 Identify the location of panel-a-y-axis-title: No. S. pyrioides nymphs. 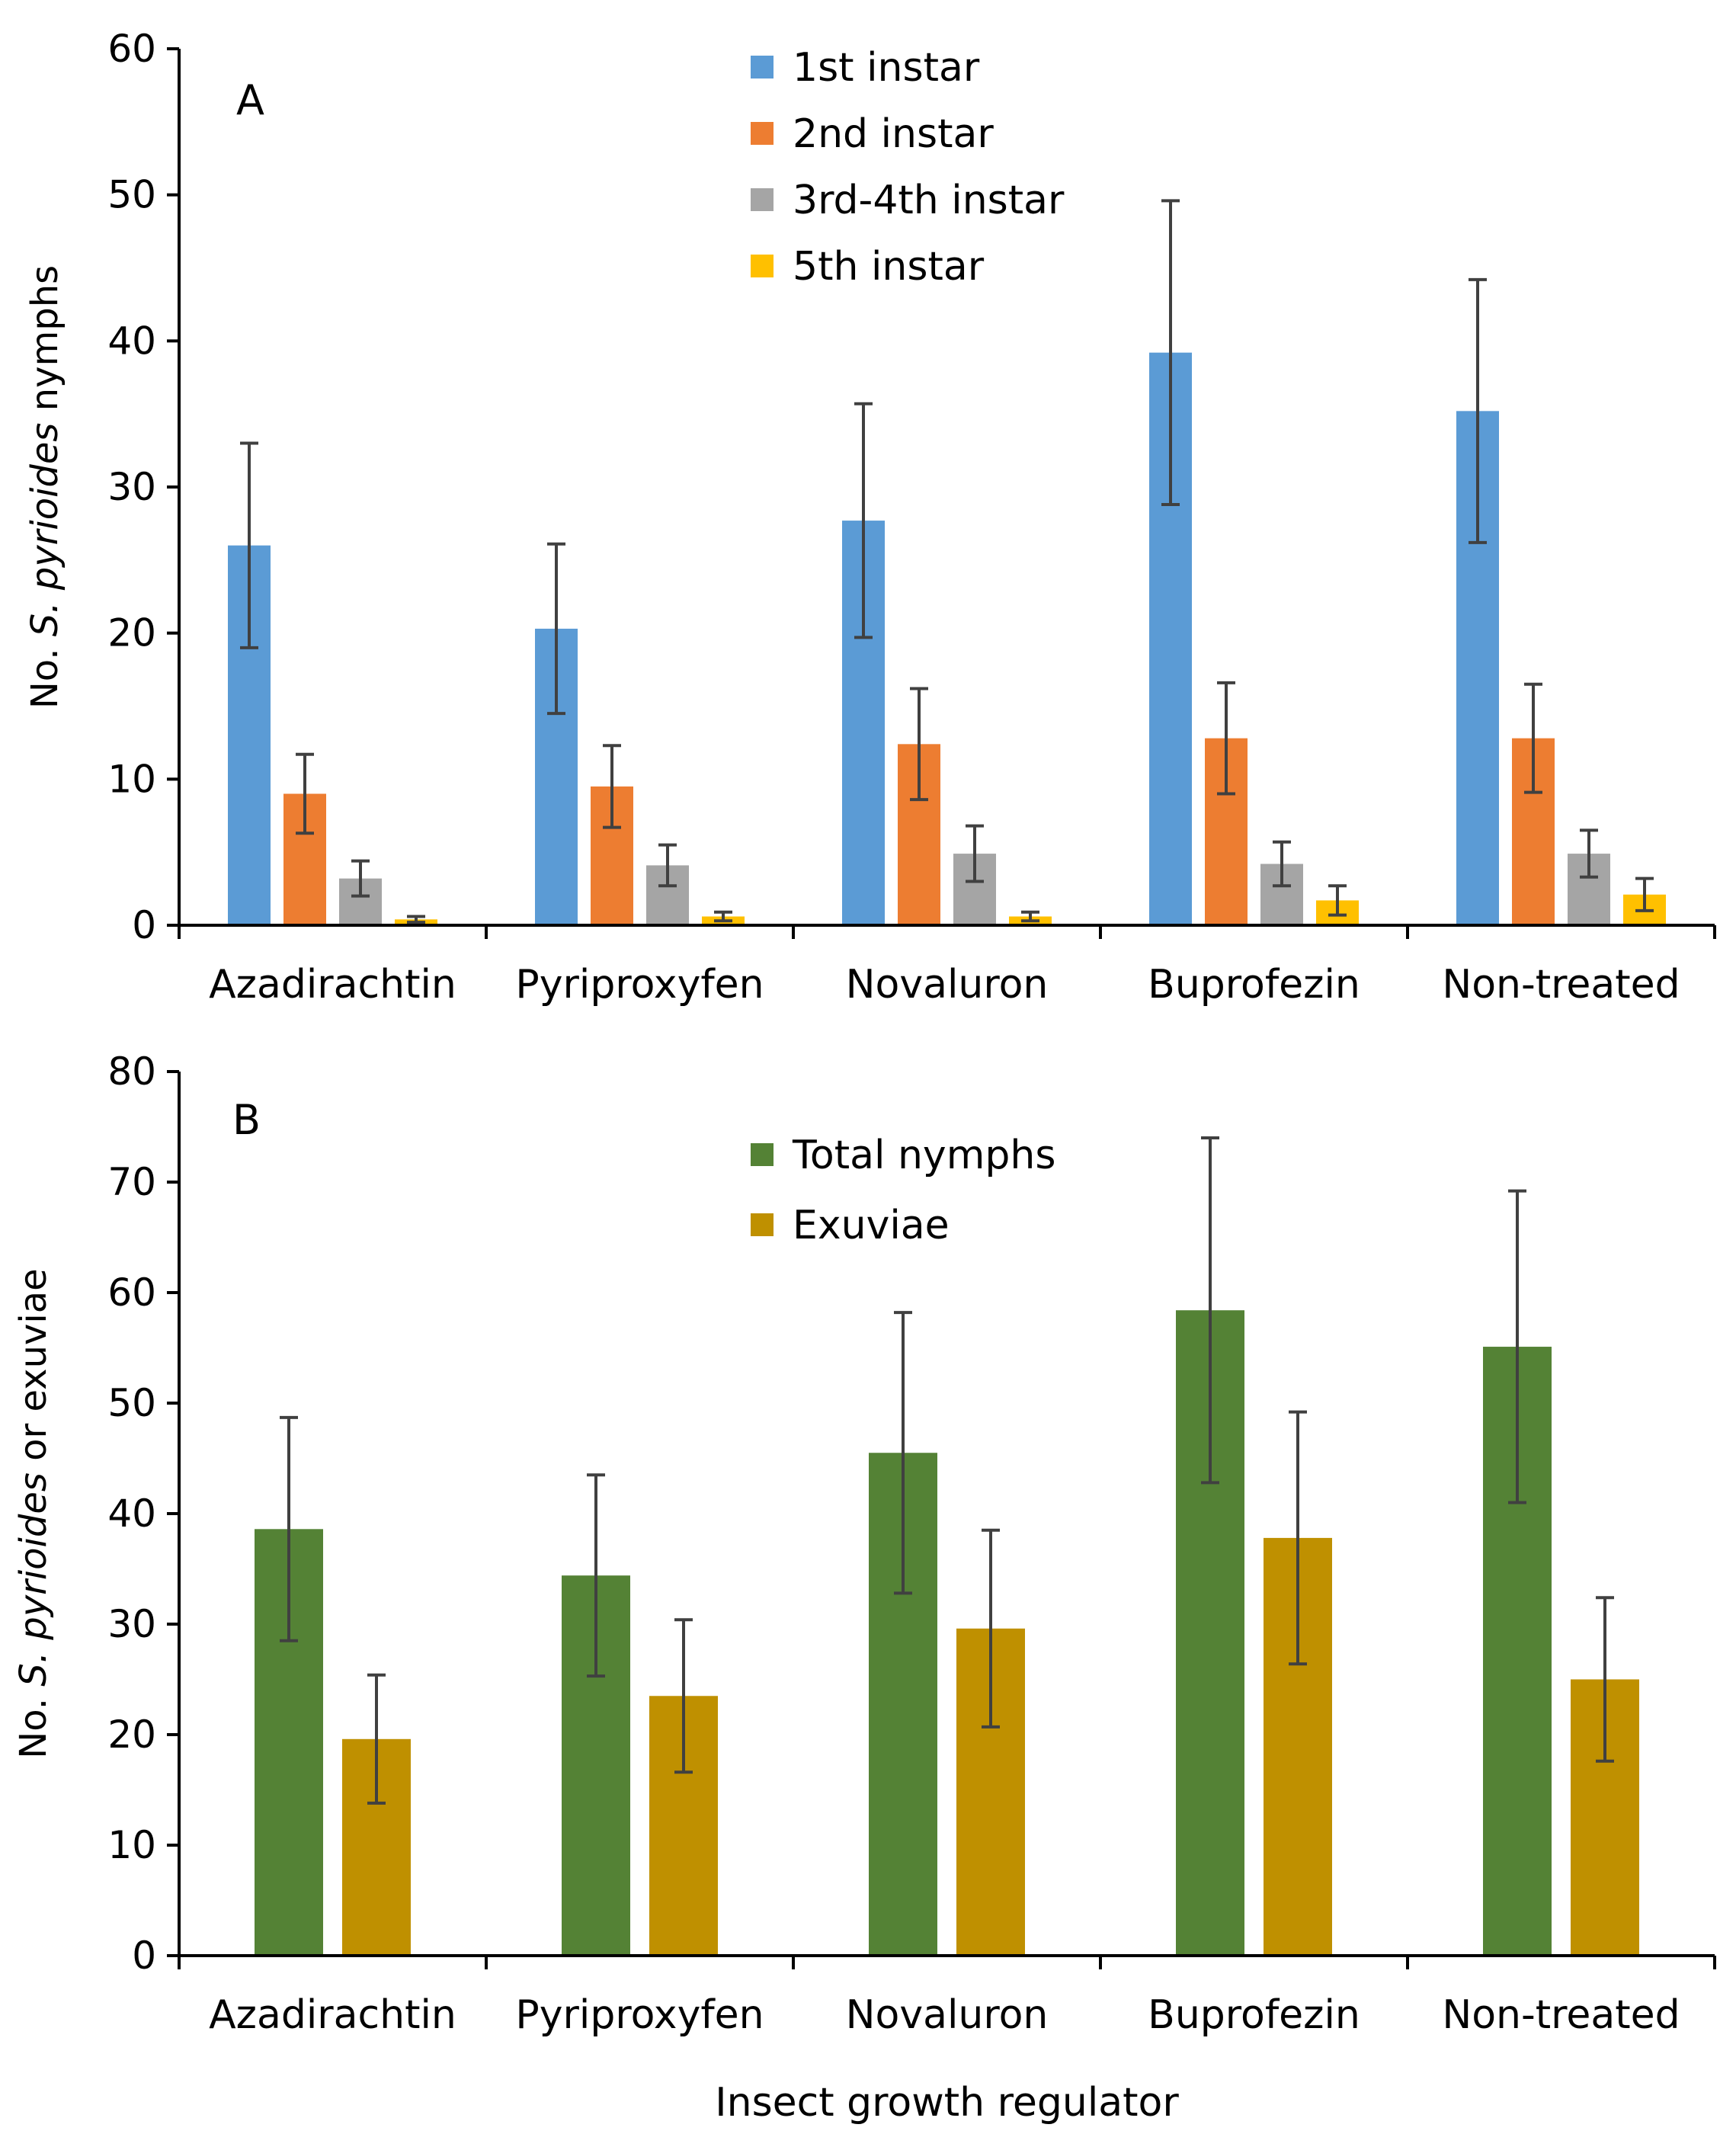
(45, 487).